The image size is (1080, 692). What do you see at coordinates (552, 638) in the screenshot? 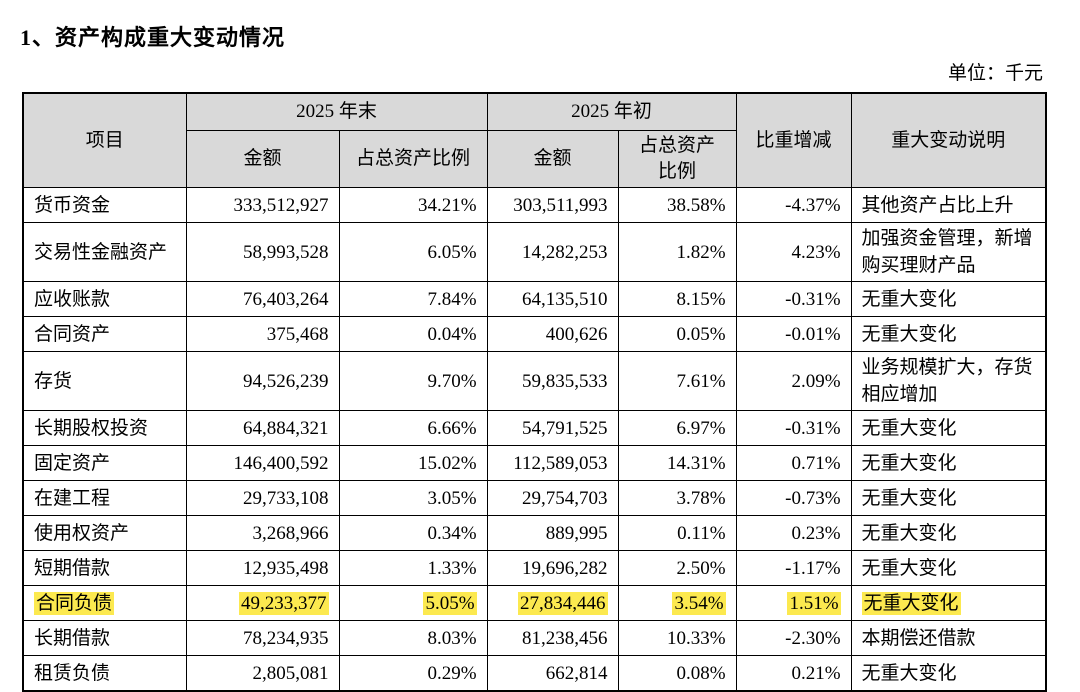
I see `cell-amount-start: 81,238,456` at bounding box center [552, 638].